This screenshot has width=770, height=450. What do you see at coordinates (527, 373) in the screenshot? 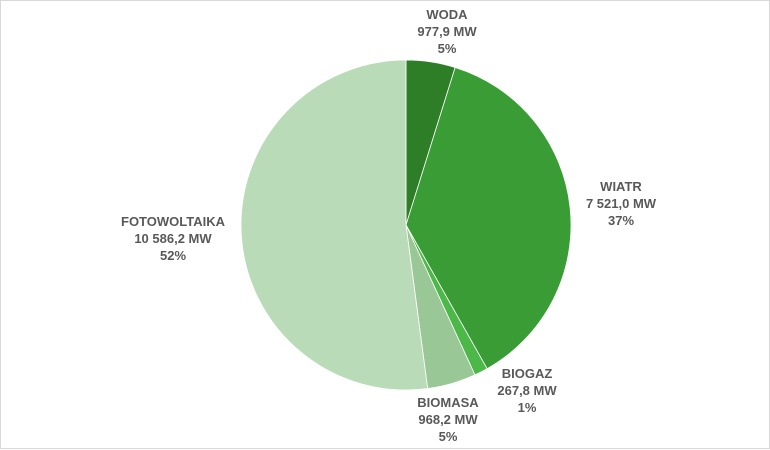
I see `label-biogaz-name: BIOGAZ` at bounding box center [527, 373].